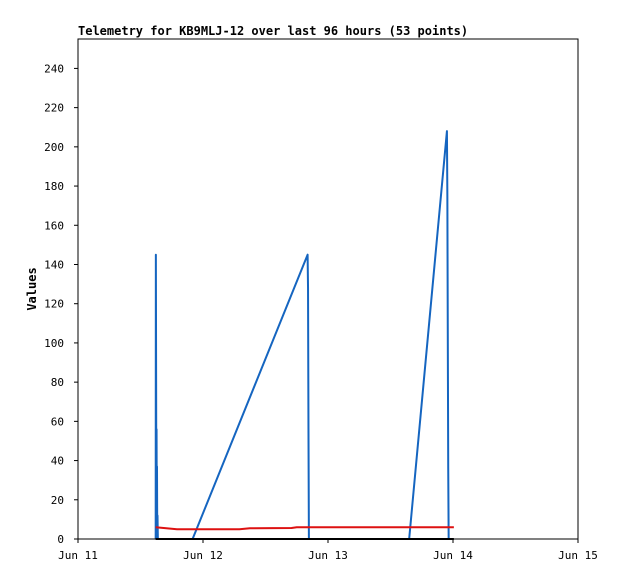 The width and height of the screenshot is (618, 579). I want to click on y-tick-label: 80, so click(57, 382).